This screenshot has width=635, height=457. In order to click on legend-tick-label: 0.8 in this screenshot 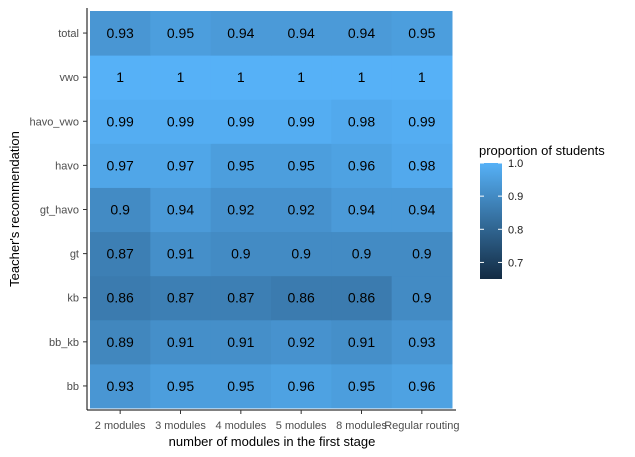, I will do `click(515, 230)`.